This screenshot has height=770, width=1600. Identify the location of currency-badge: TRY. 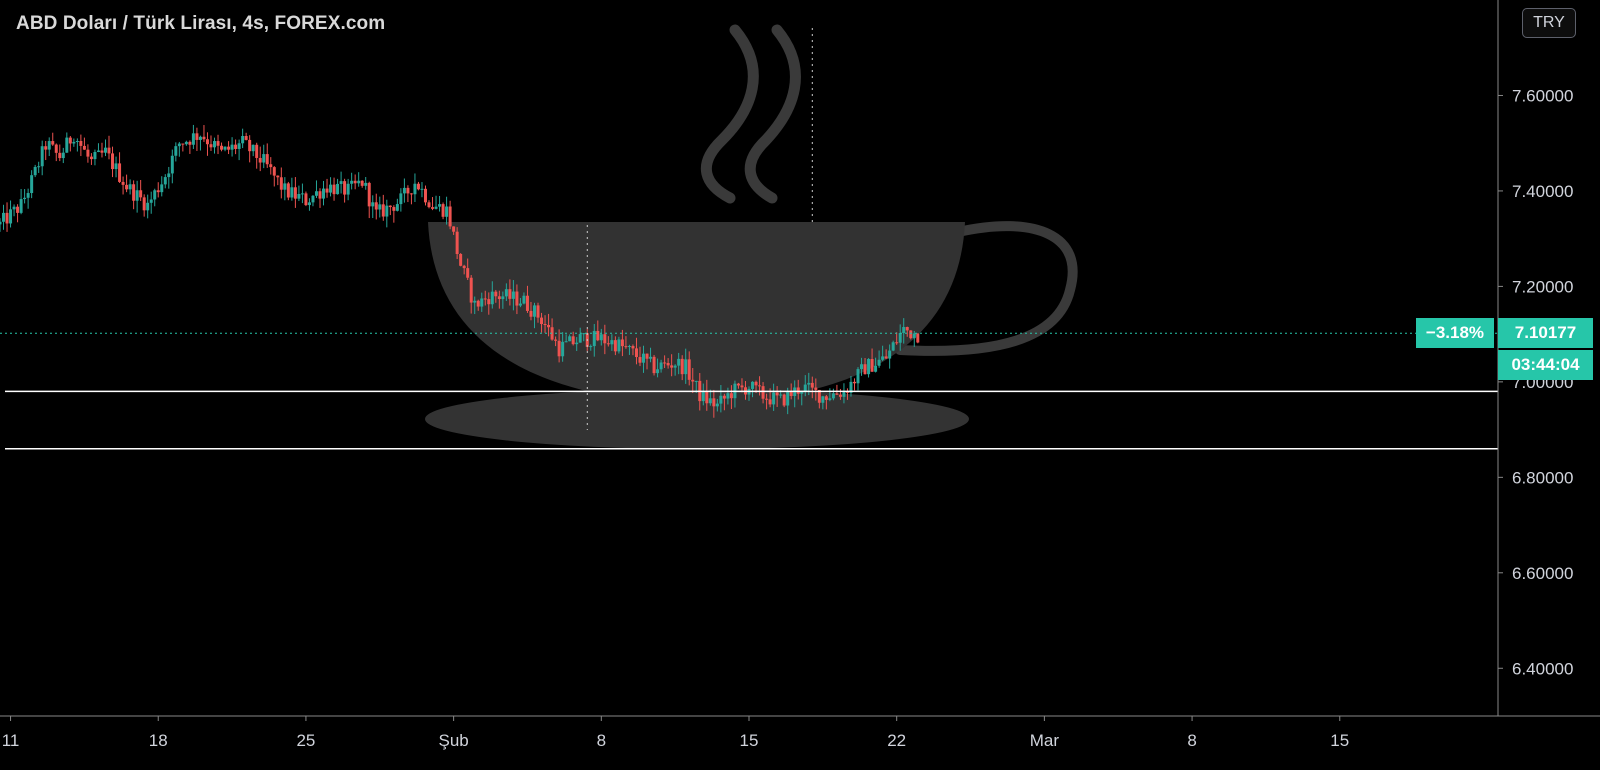
(1549, 23).